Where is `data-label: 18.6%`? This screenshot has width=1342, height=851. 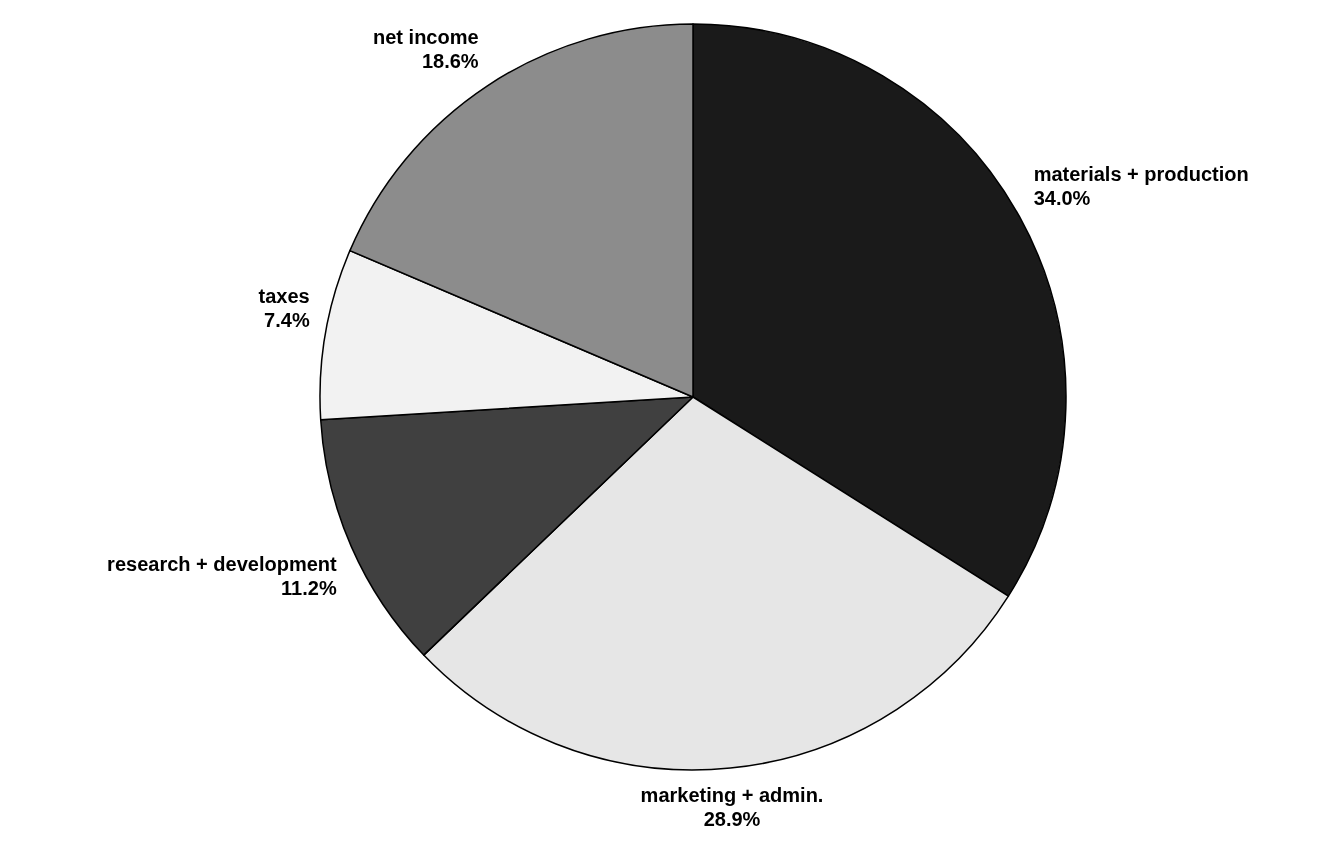 data-label: 18.6% is located at coordinates (450, 61).